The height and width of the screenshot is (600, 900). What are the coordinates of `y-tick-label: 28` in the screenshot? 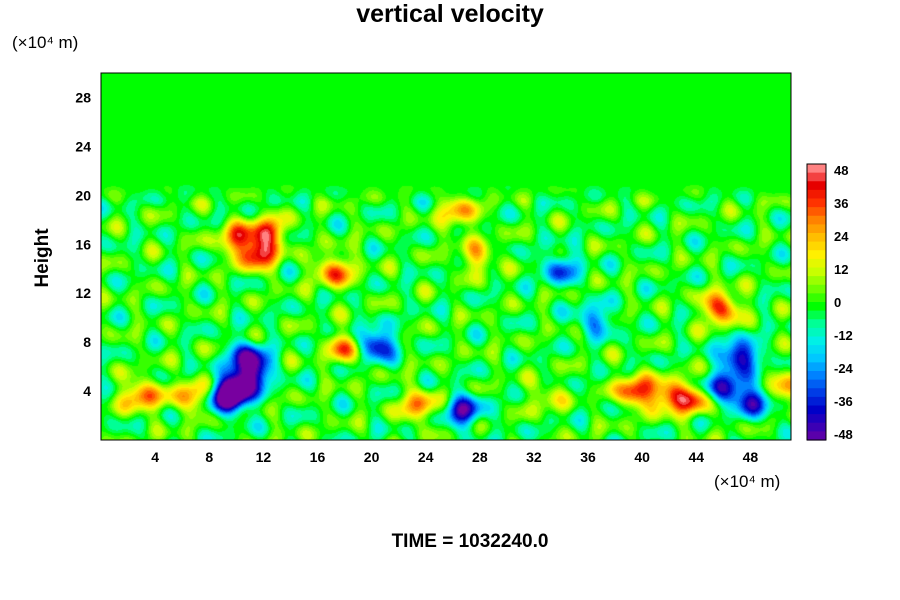 It's located at (83, 97).